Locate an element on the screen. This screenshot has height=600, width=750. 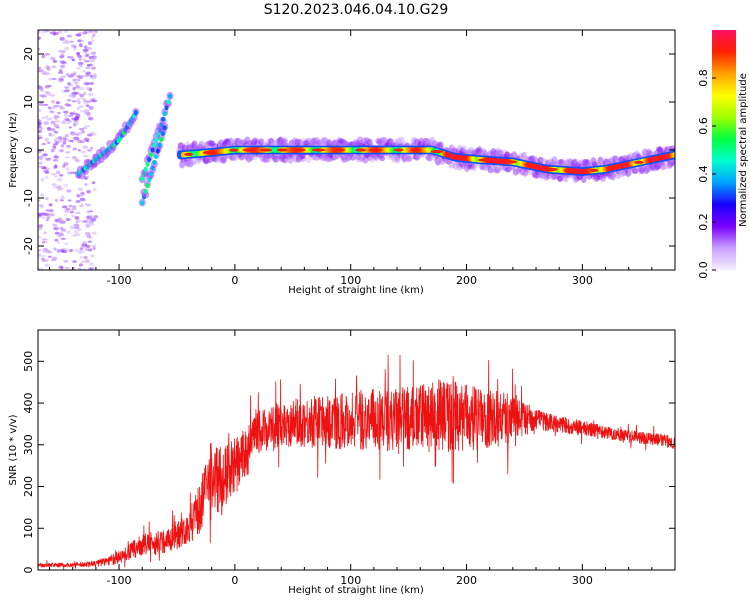
spectrogram-y-tick-label: 0 is located at coordinates (28, 150).